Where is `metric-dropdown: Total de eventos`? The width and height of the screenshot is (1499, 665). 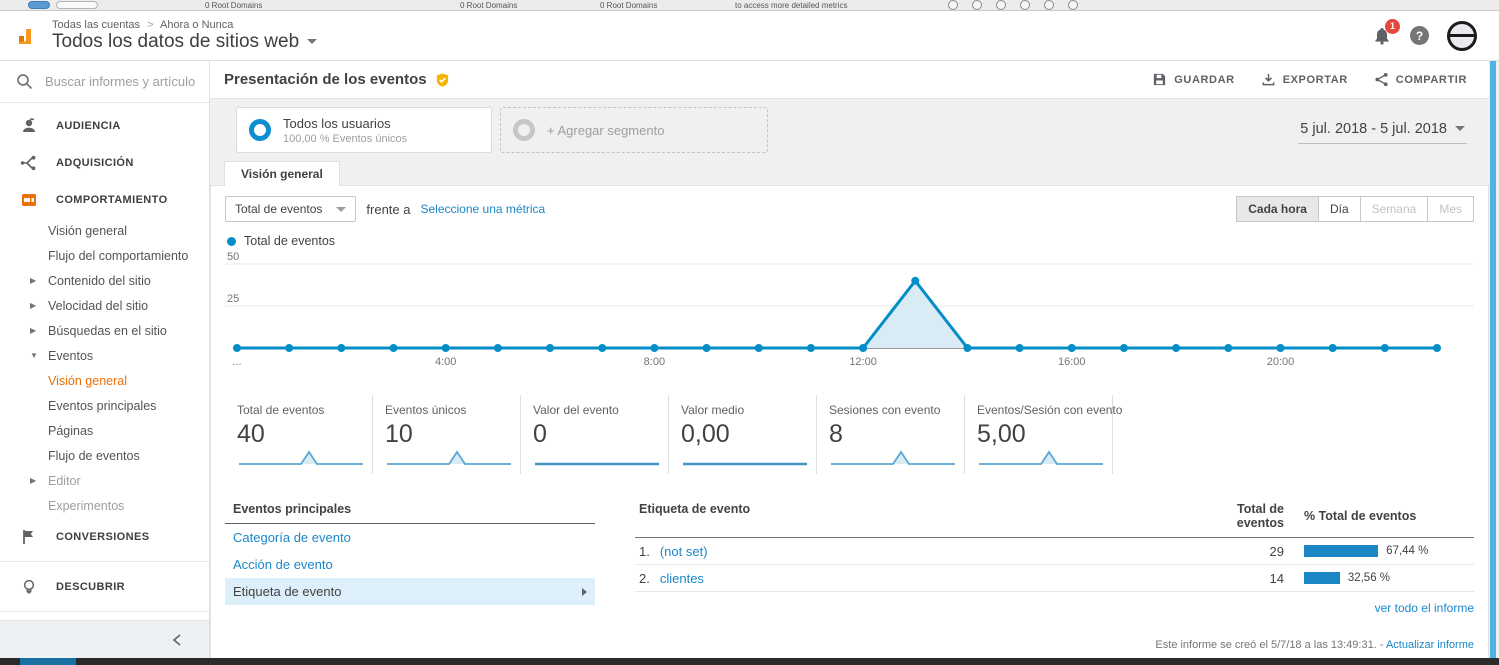
metric-dropdown: Total de eventos is located at coordinates (291, 209).